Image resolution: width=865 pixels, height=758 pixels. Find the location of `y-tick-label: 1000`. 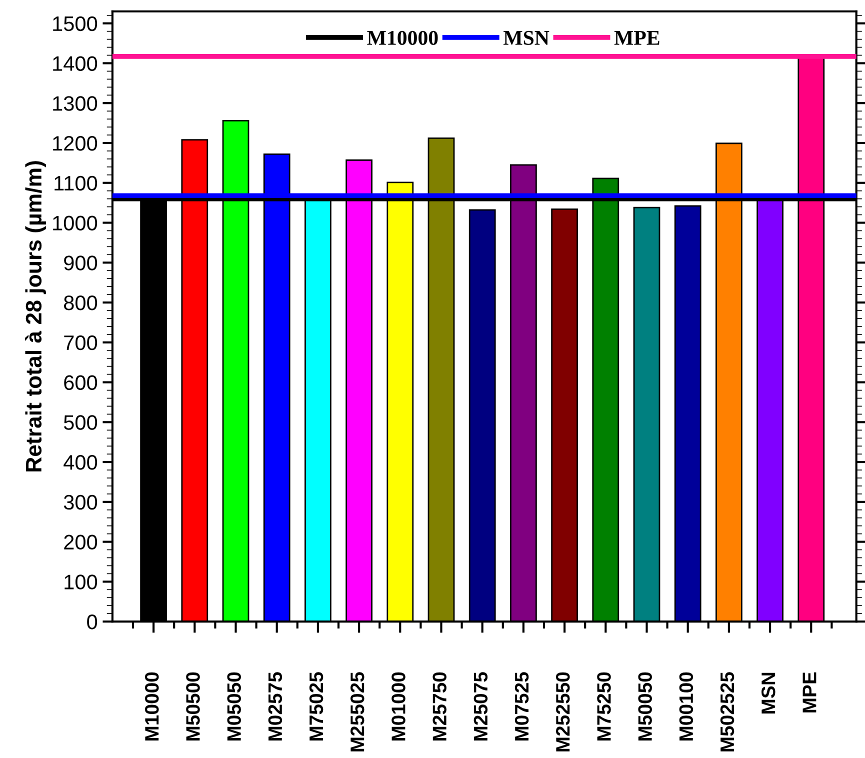

y-tick-label: 1000 is located at coordinates (75, 223).